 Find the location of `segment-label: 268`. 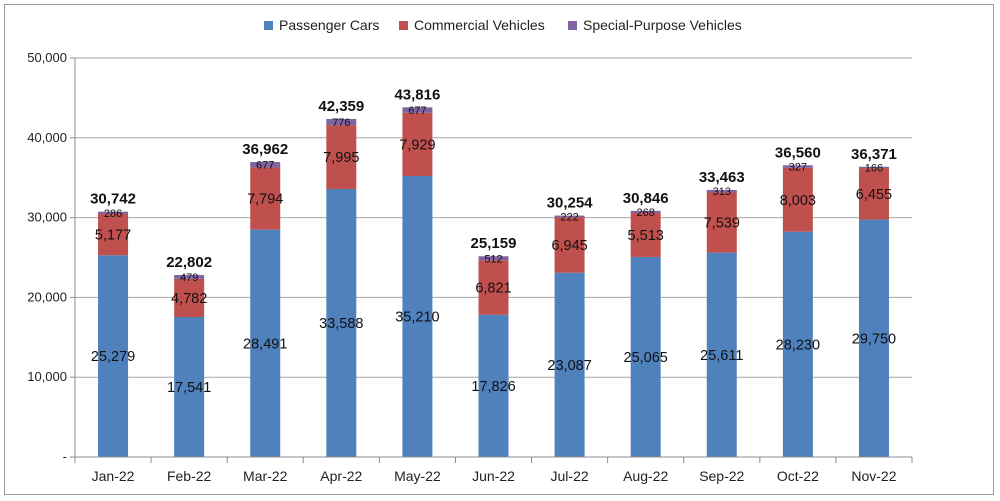

segment-label: 268 is located at coordinates (646, 213).